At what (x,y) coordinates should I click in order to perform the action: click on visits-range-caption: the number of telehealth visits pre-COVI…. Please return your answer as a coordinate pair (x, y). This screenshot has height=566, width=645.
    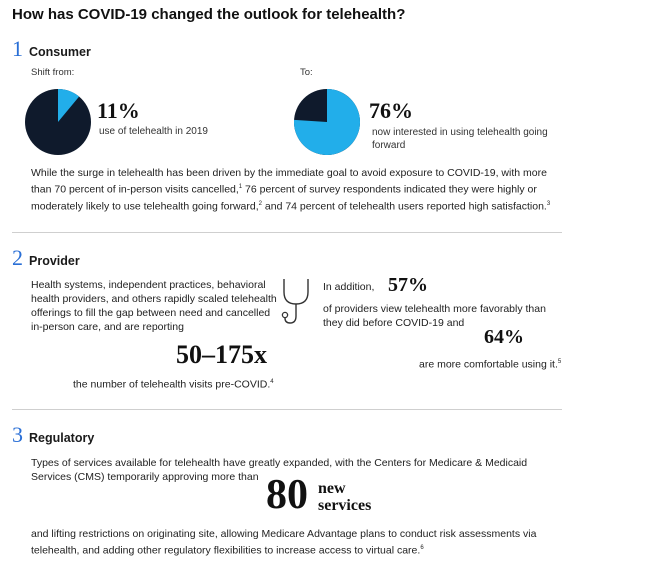
    Looking at the image, I should click on (173, 384).